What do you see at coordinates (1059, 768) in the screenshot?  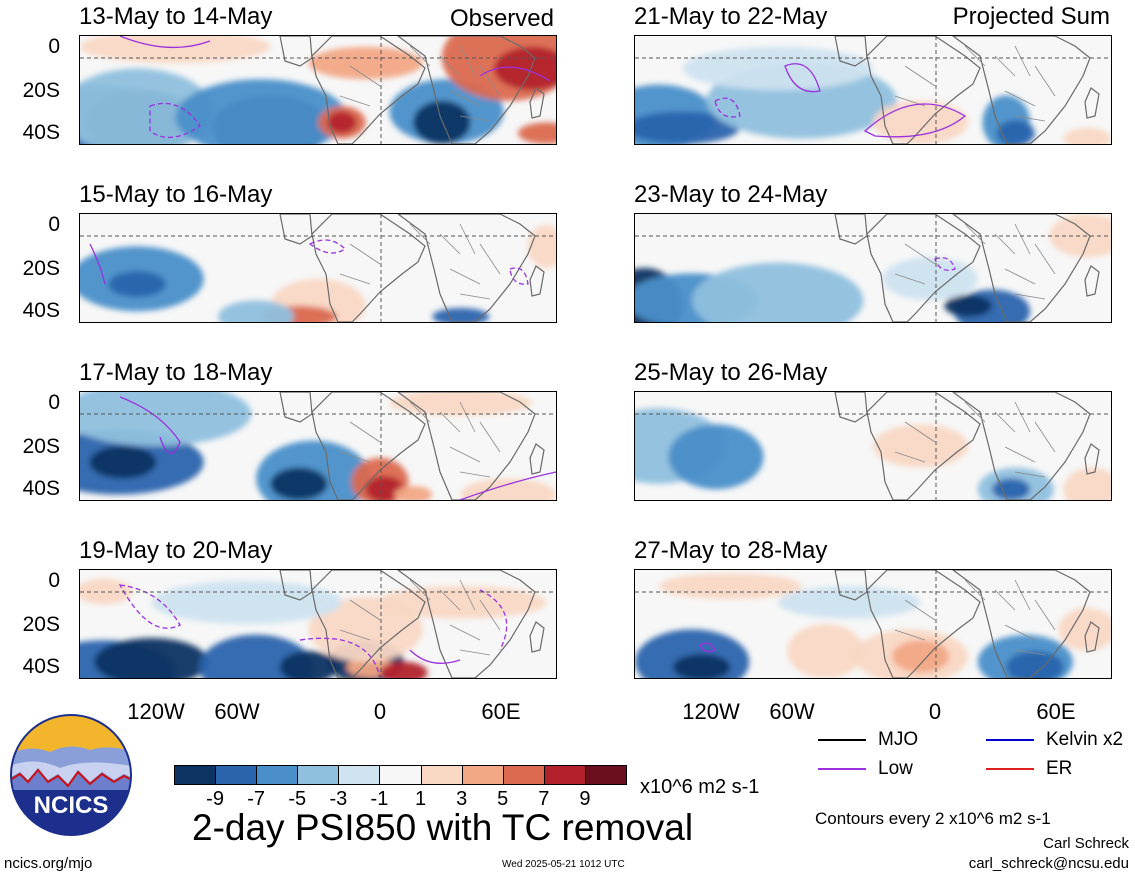 I see `legend-label: ER` at bounding box center [1059, 768].